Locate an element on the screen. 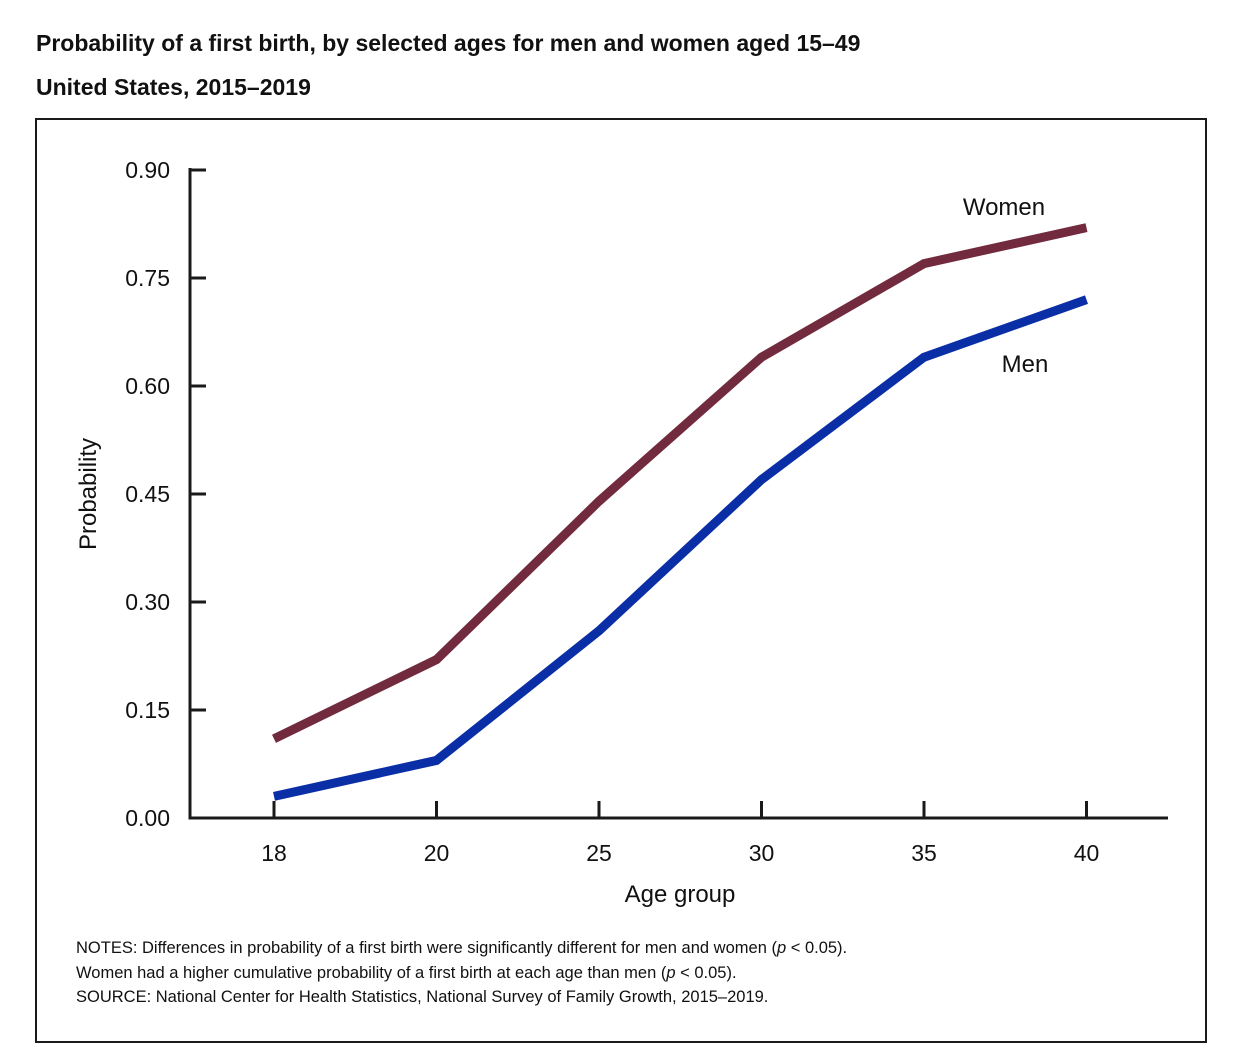  x-tick-label: 30 is located at coordinates (762, 853).